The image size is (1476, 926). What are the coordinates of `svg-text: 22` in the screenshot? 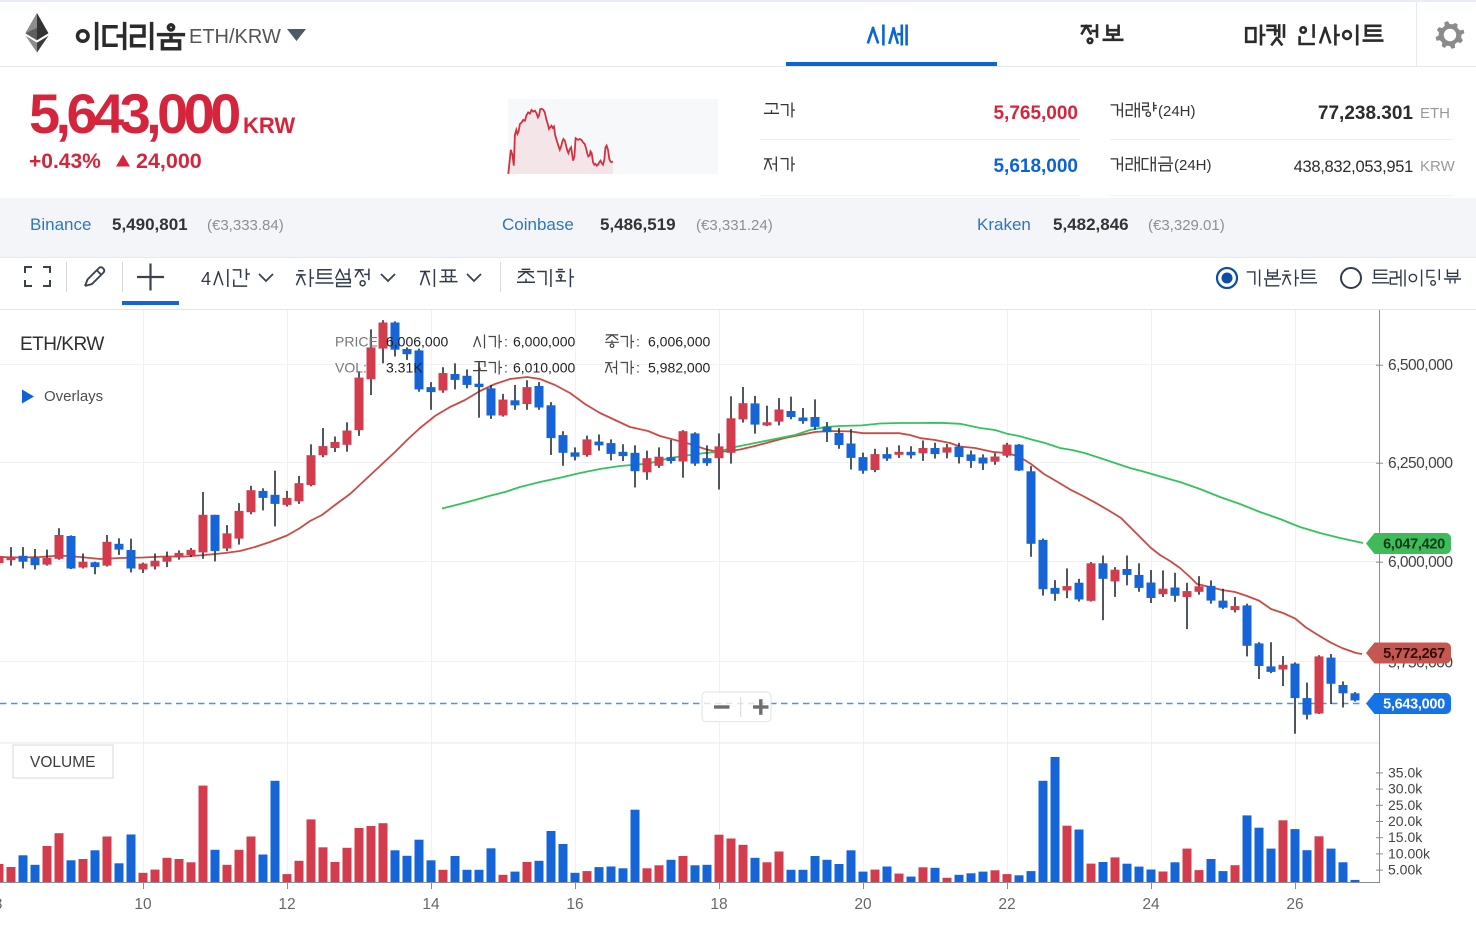 It's located at (1006, 904).